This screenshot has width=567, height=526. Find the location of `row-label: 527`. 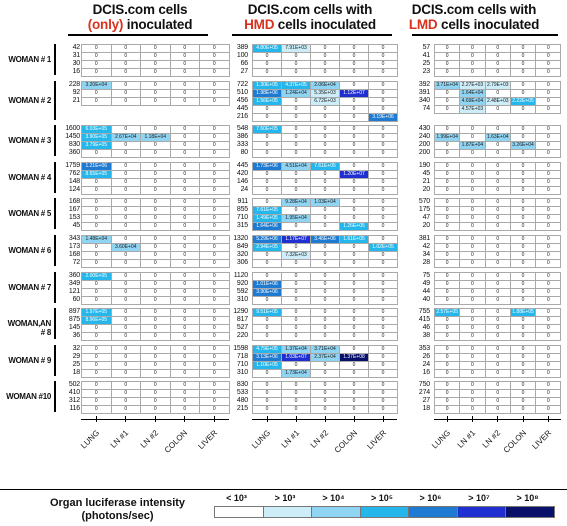

row-label: 527 is located at coordinates (242, 328).